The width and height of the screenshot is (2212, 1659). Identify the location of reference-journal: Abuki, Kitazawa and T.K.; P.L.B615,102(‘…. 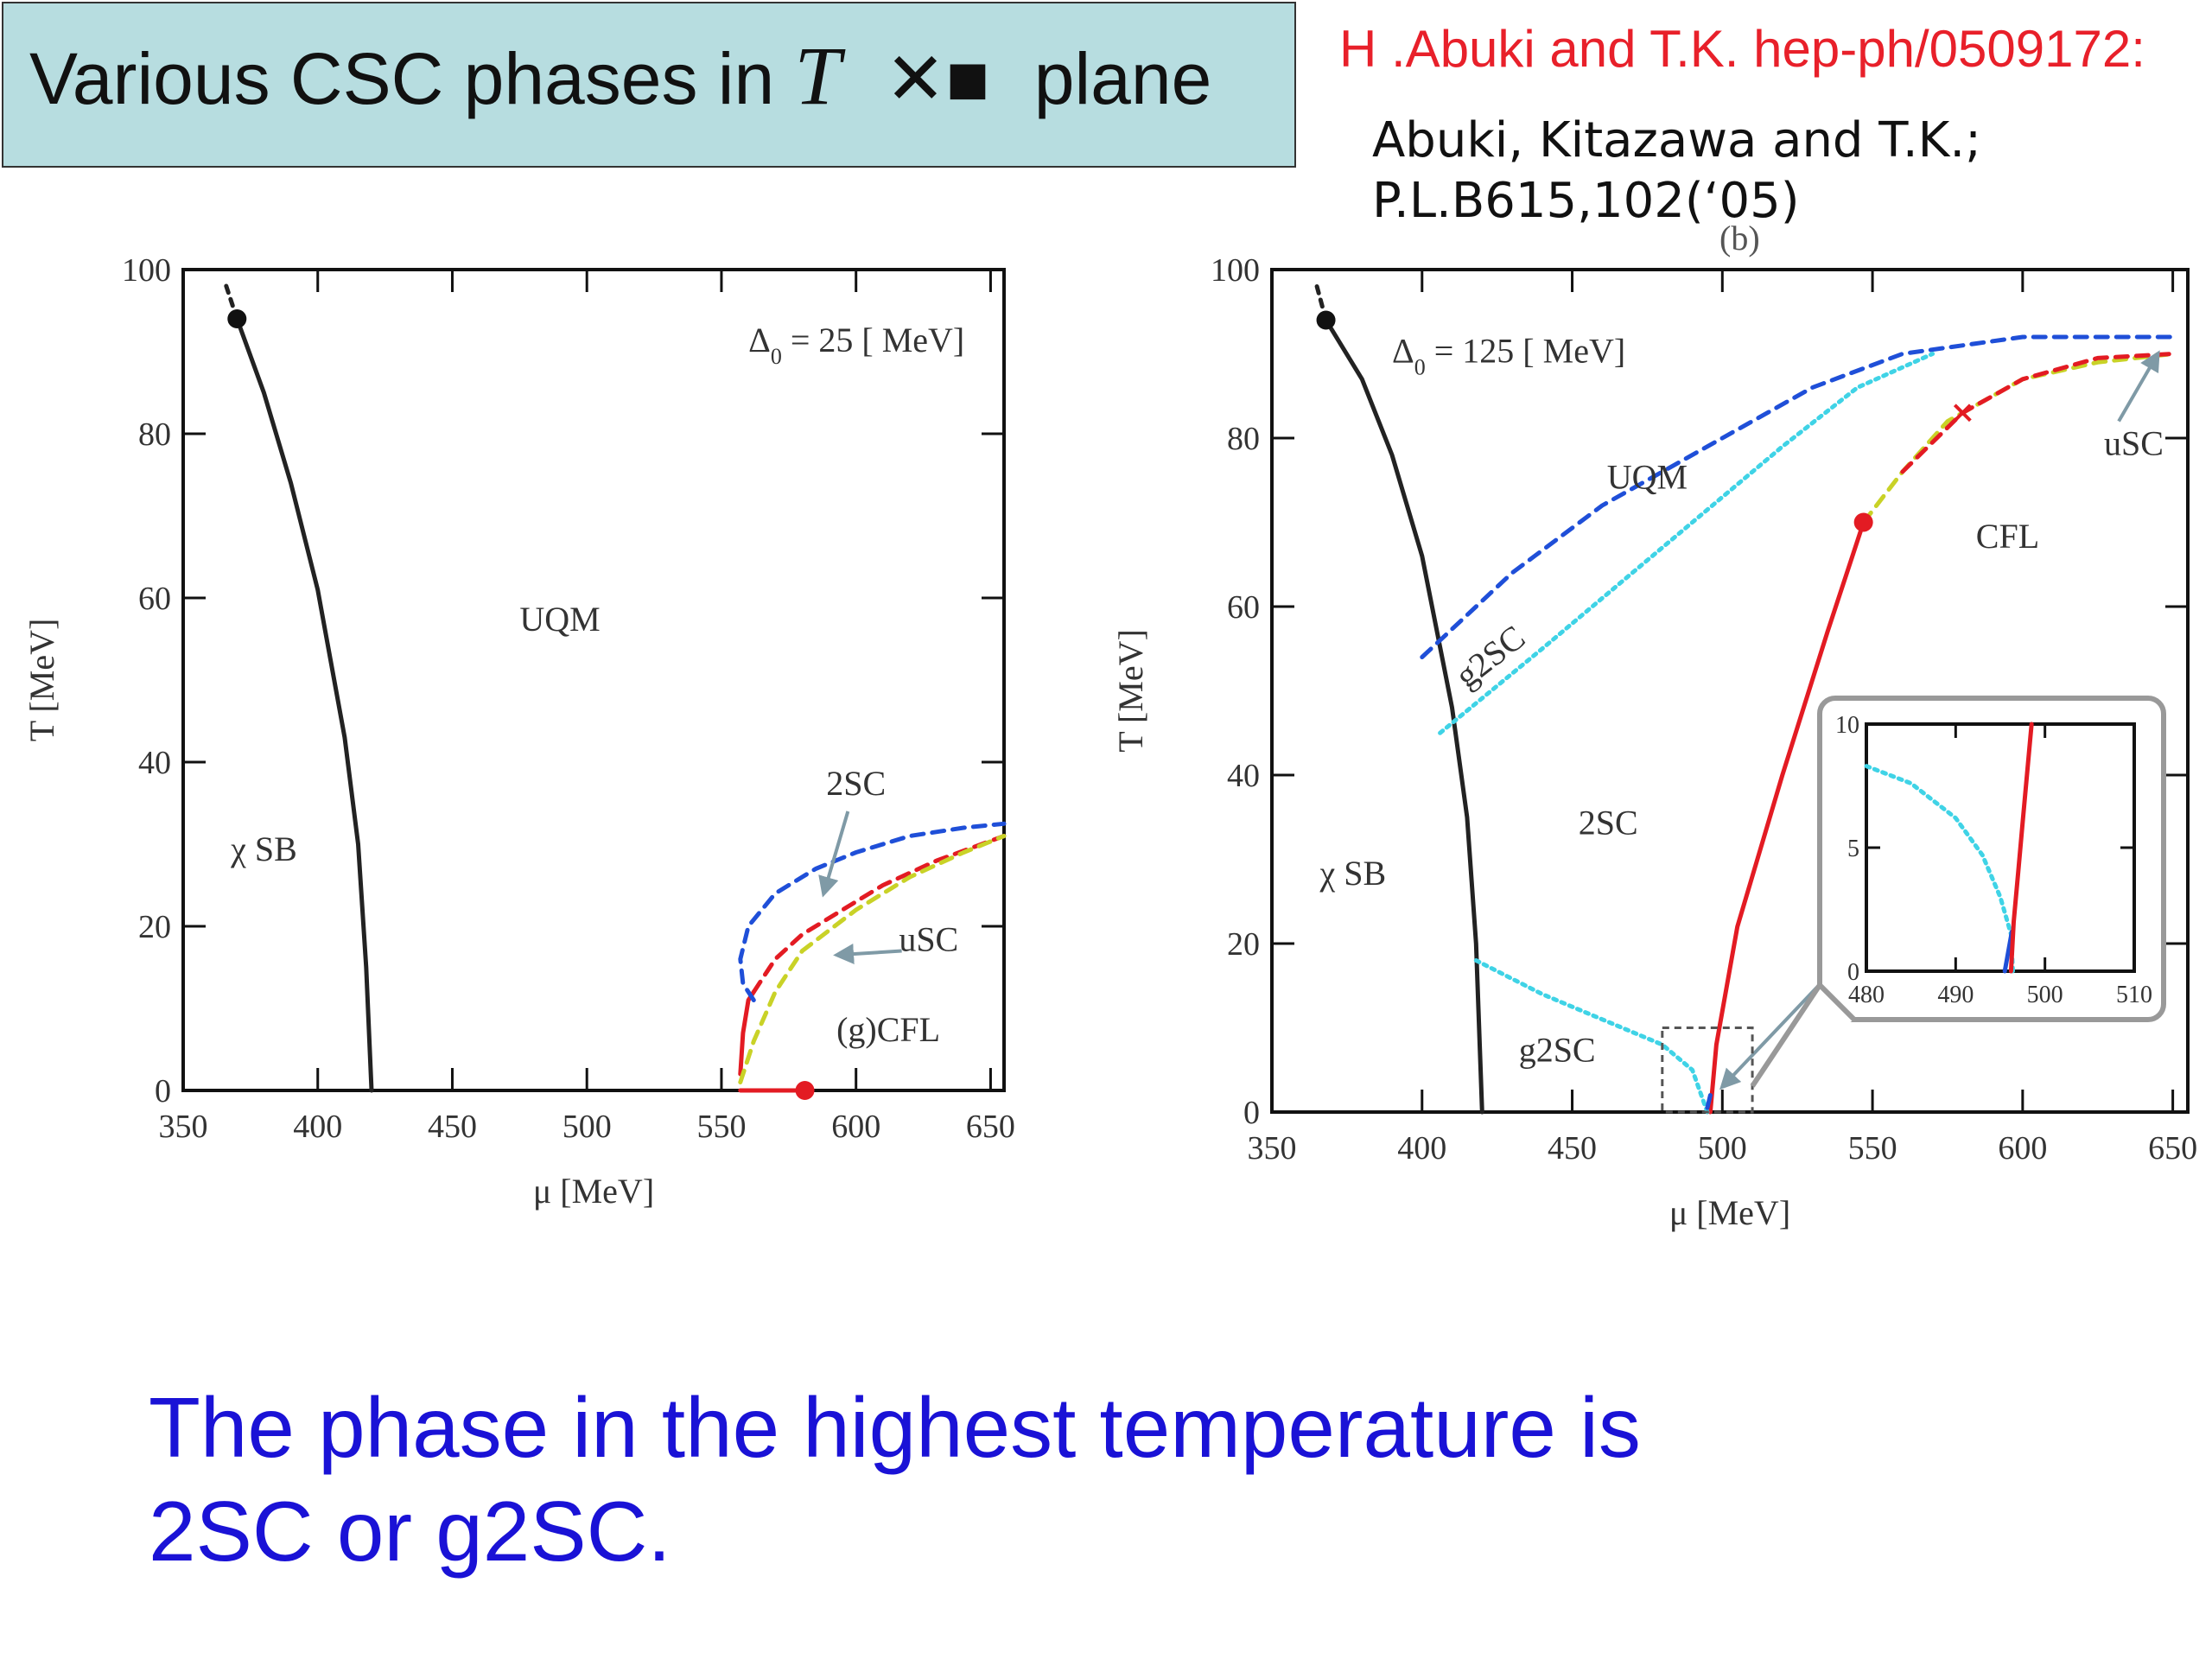
(1676, 171).